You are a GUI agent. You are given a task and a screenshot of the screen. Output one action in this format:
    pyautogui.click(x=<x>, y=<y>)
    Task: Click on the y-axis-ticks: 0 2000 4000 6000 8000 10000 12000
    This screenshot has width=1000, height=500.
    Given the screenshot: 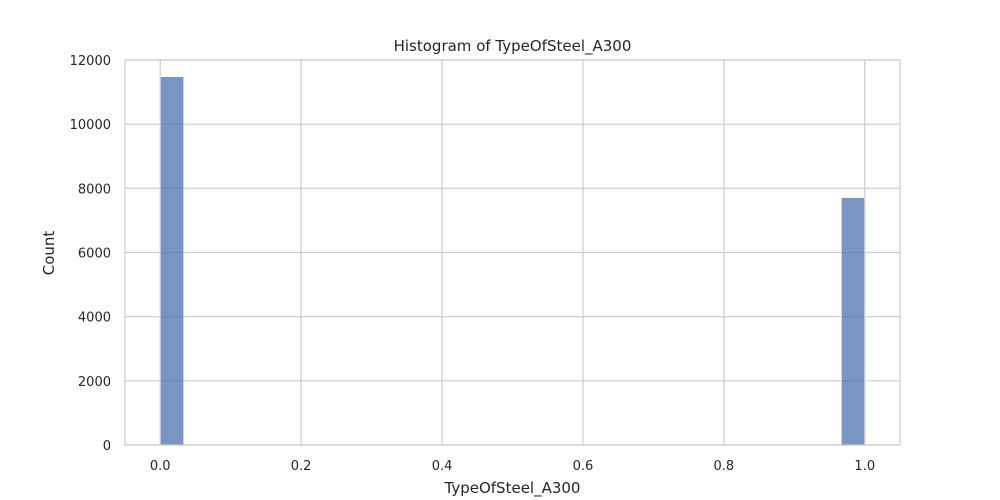 What is the action you would take?
    pyautogui.click(x=90, y=254)
    